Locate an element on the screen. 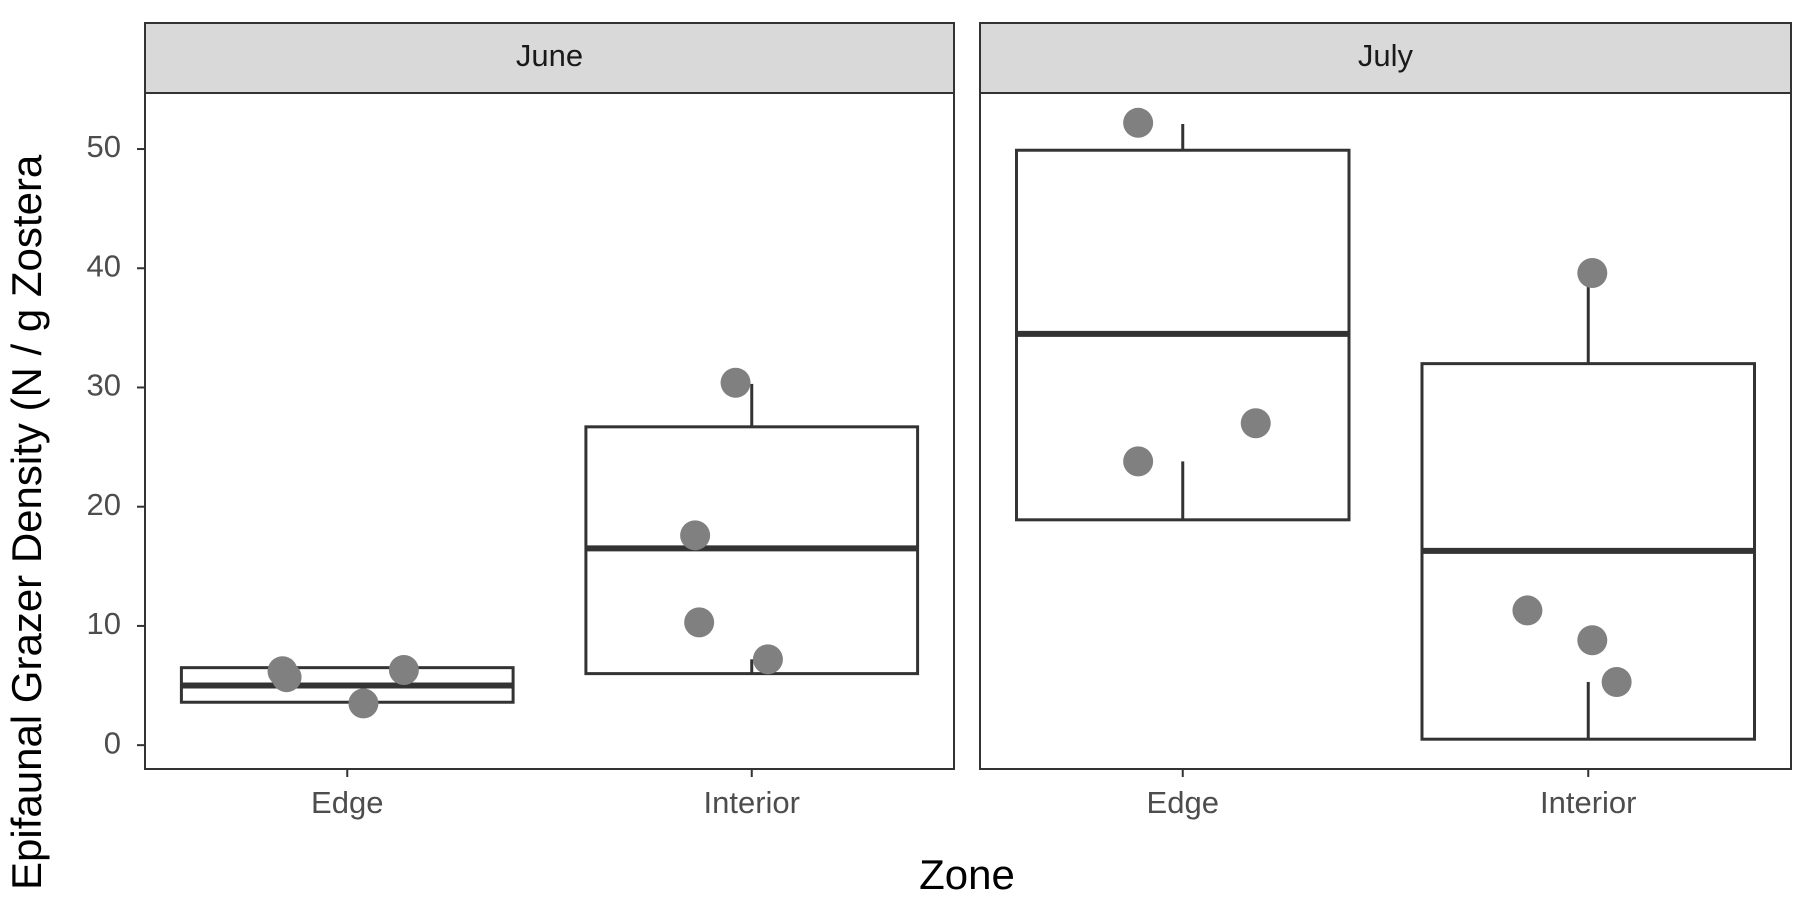 Image resolution: width=1800 pixels, height=900 pixels. strip is located at coordinates (1385, 58).